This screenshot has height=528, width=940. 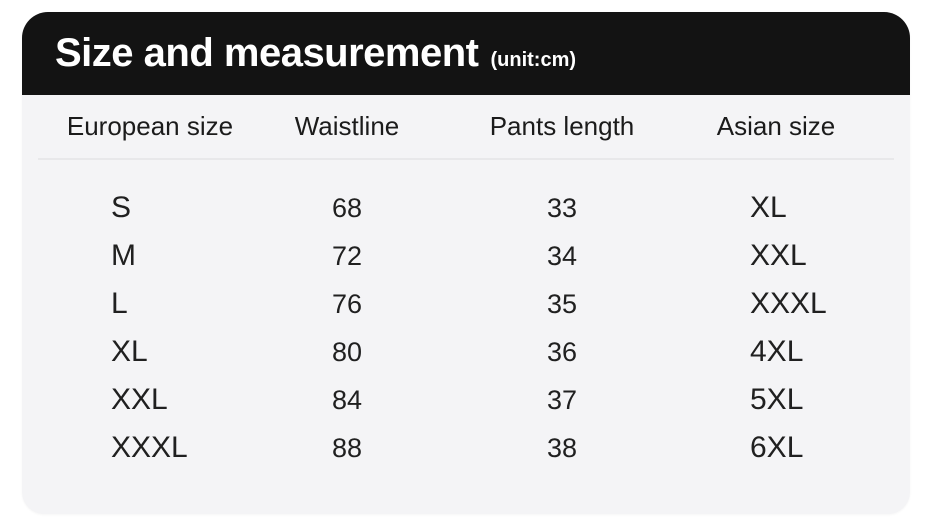 What do you see at coordinates (347, 207) in the screenshot?
I see `cell-waistline: 68` at bounding box center [347, 207].